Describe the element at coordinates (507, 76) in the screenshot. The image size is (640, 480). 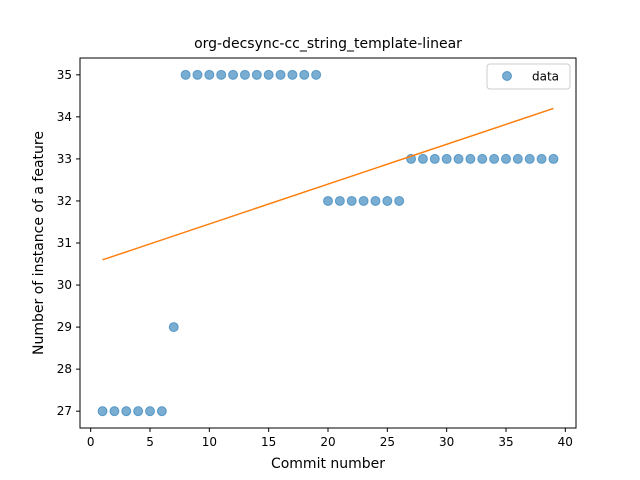
I see `legend-marker-data` at that location.